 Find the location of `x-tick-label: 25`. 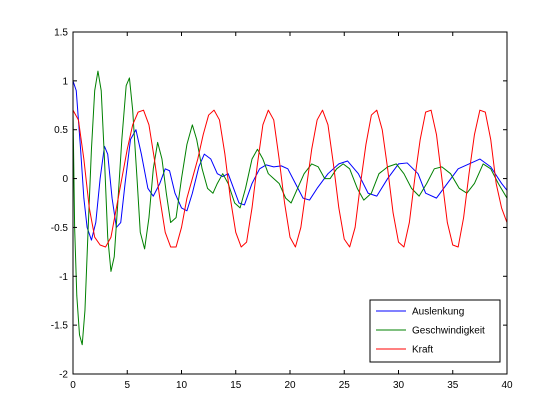

x-tick-label: 25 is located at coordinates (345, 385).